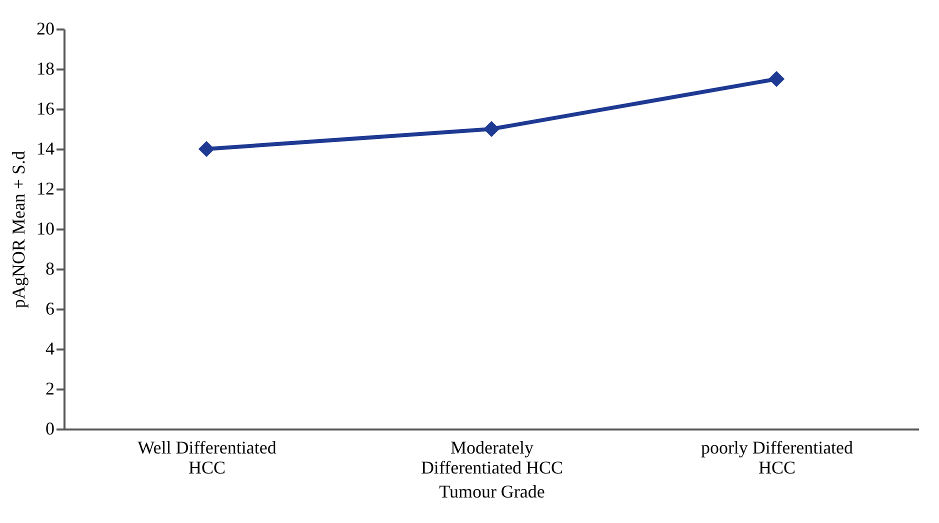 The height and width of the screenshot is (523, 939). Describe the element at coordinates (50, 348) in the screenshot. I see `y-tick-label: 4` at that location.